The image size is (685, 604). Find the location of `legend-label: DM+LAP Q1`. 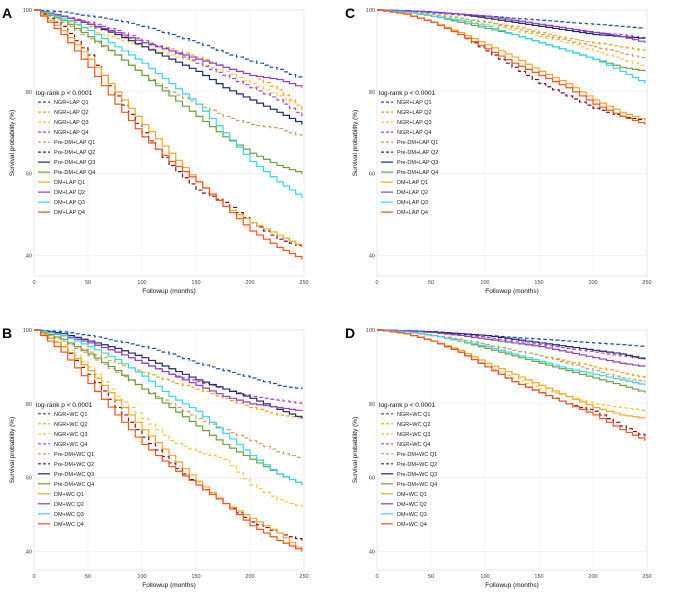

legend-label: DM+LAP Q1 is located at coordinates (412, 183).